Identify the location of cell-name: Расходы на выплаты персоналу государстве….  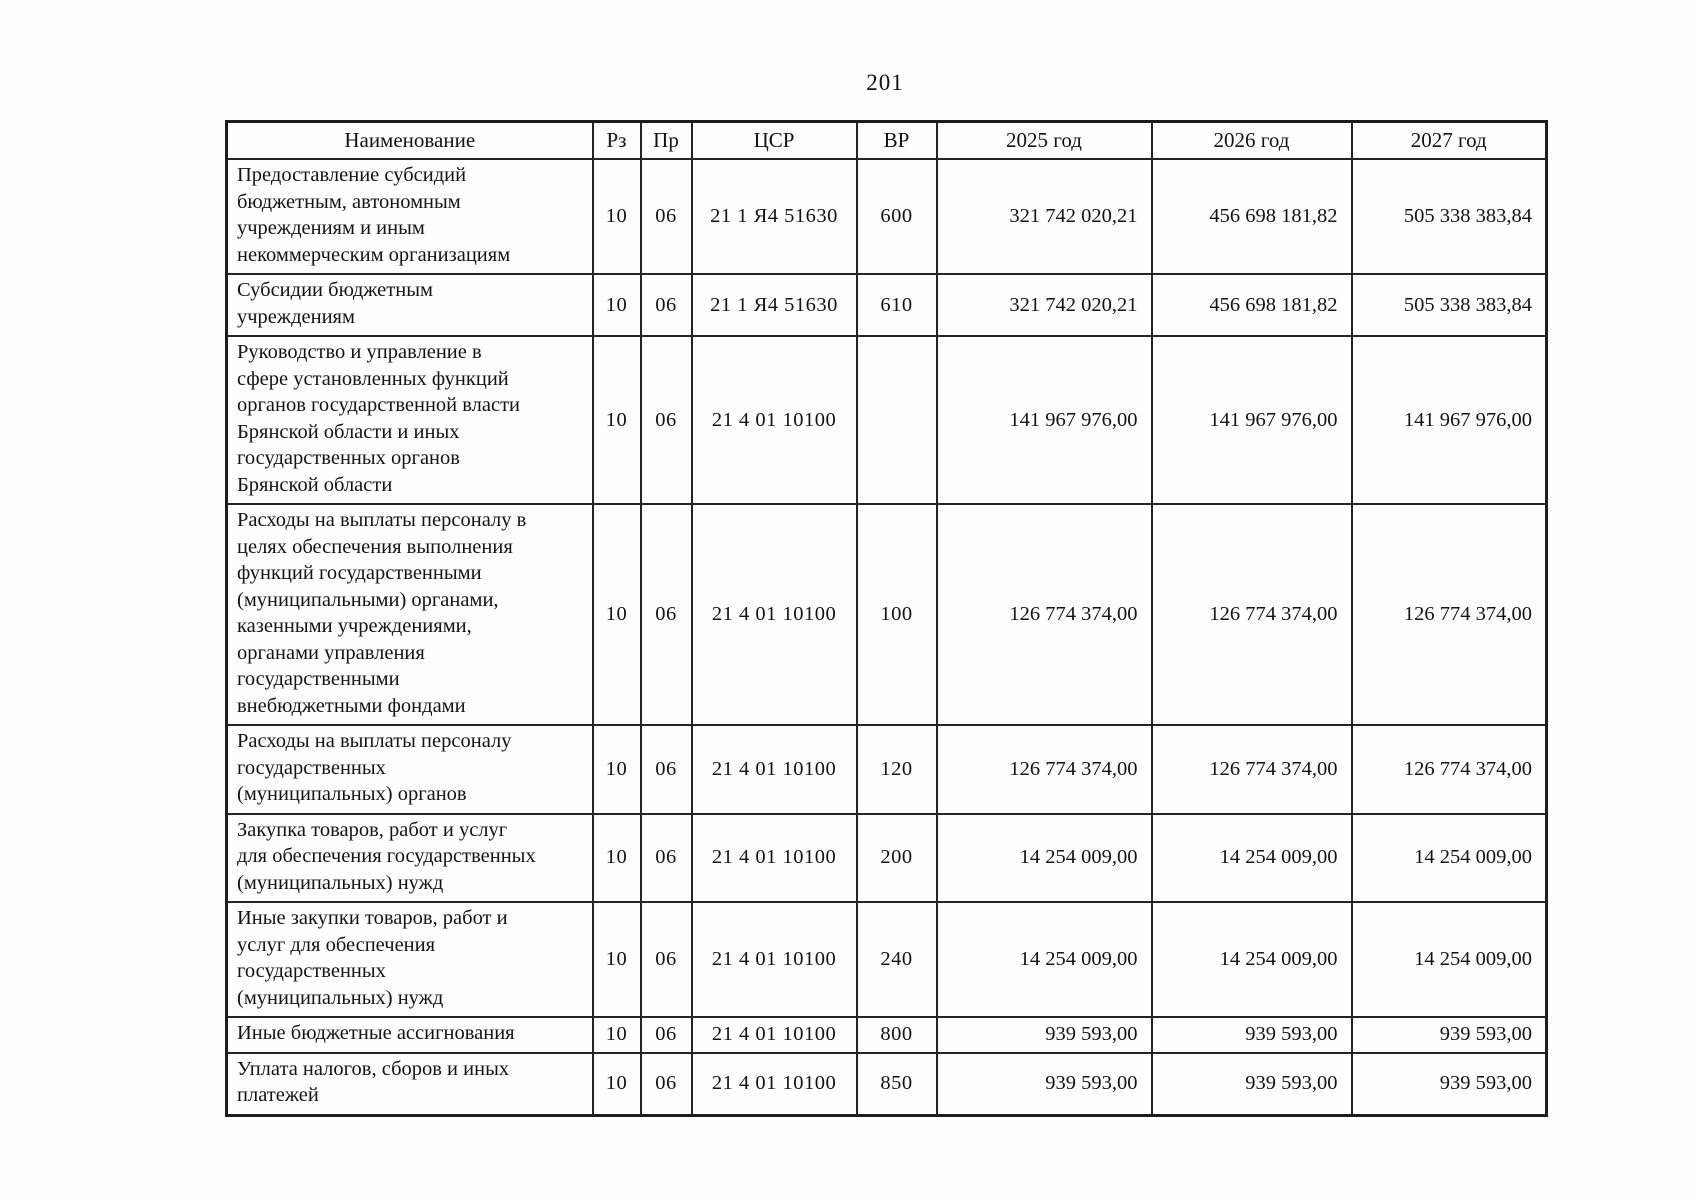
(409, 769).